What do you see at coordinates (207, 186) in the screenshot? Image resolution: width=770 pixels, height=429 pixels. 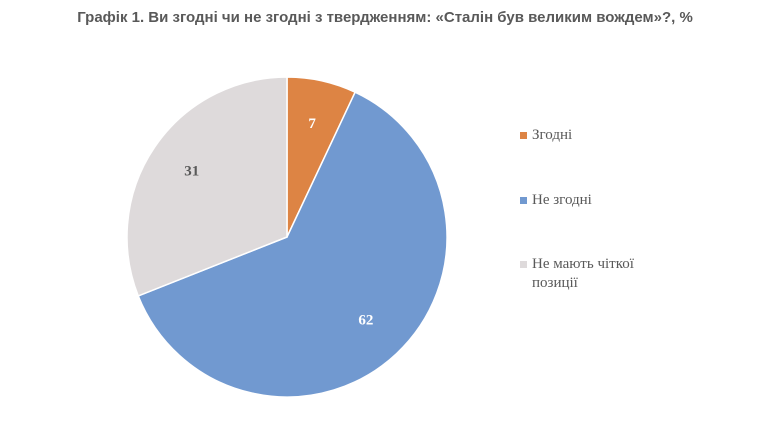 I see `pie-slice-no-position` at bounding box center [207, 186].